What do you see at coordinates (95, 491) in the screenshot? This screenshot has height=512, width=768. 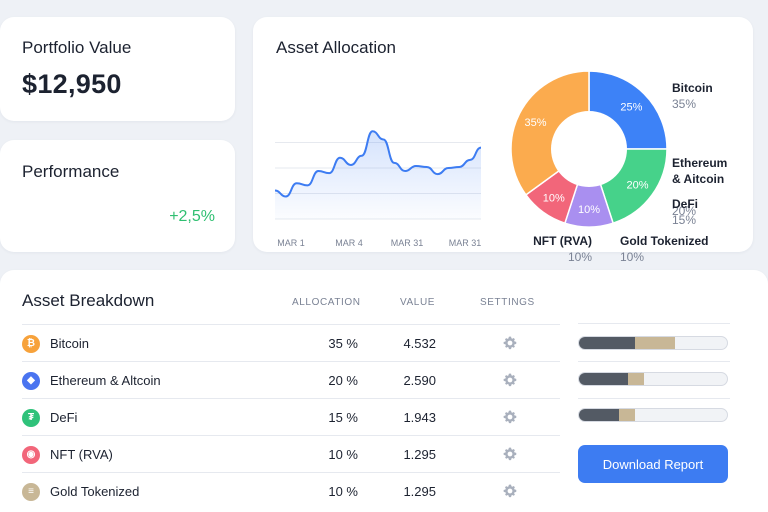 I see `asset-name: Gold Tokenized` at bounding box center [95, 491].